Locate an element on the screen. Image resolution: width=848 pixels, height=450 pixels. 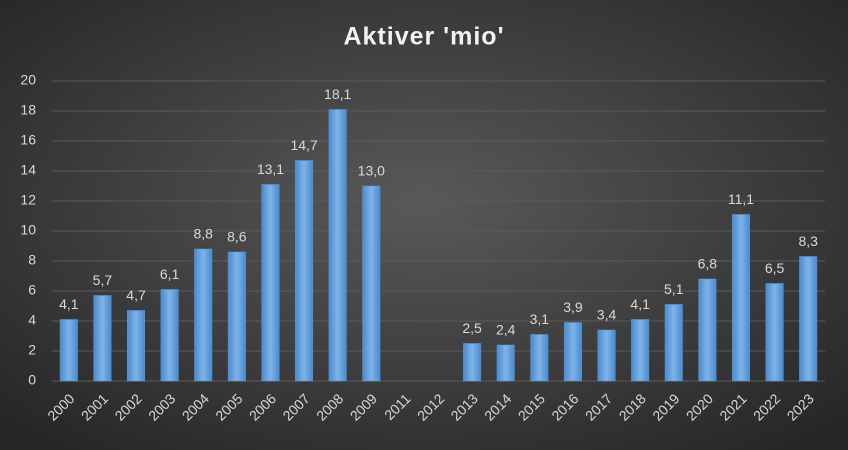
y-tick-label: 8 is located at coordinates (32, 260).